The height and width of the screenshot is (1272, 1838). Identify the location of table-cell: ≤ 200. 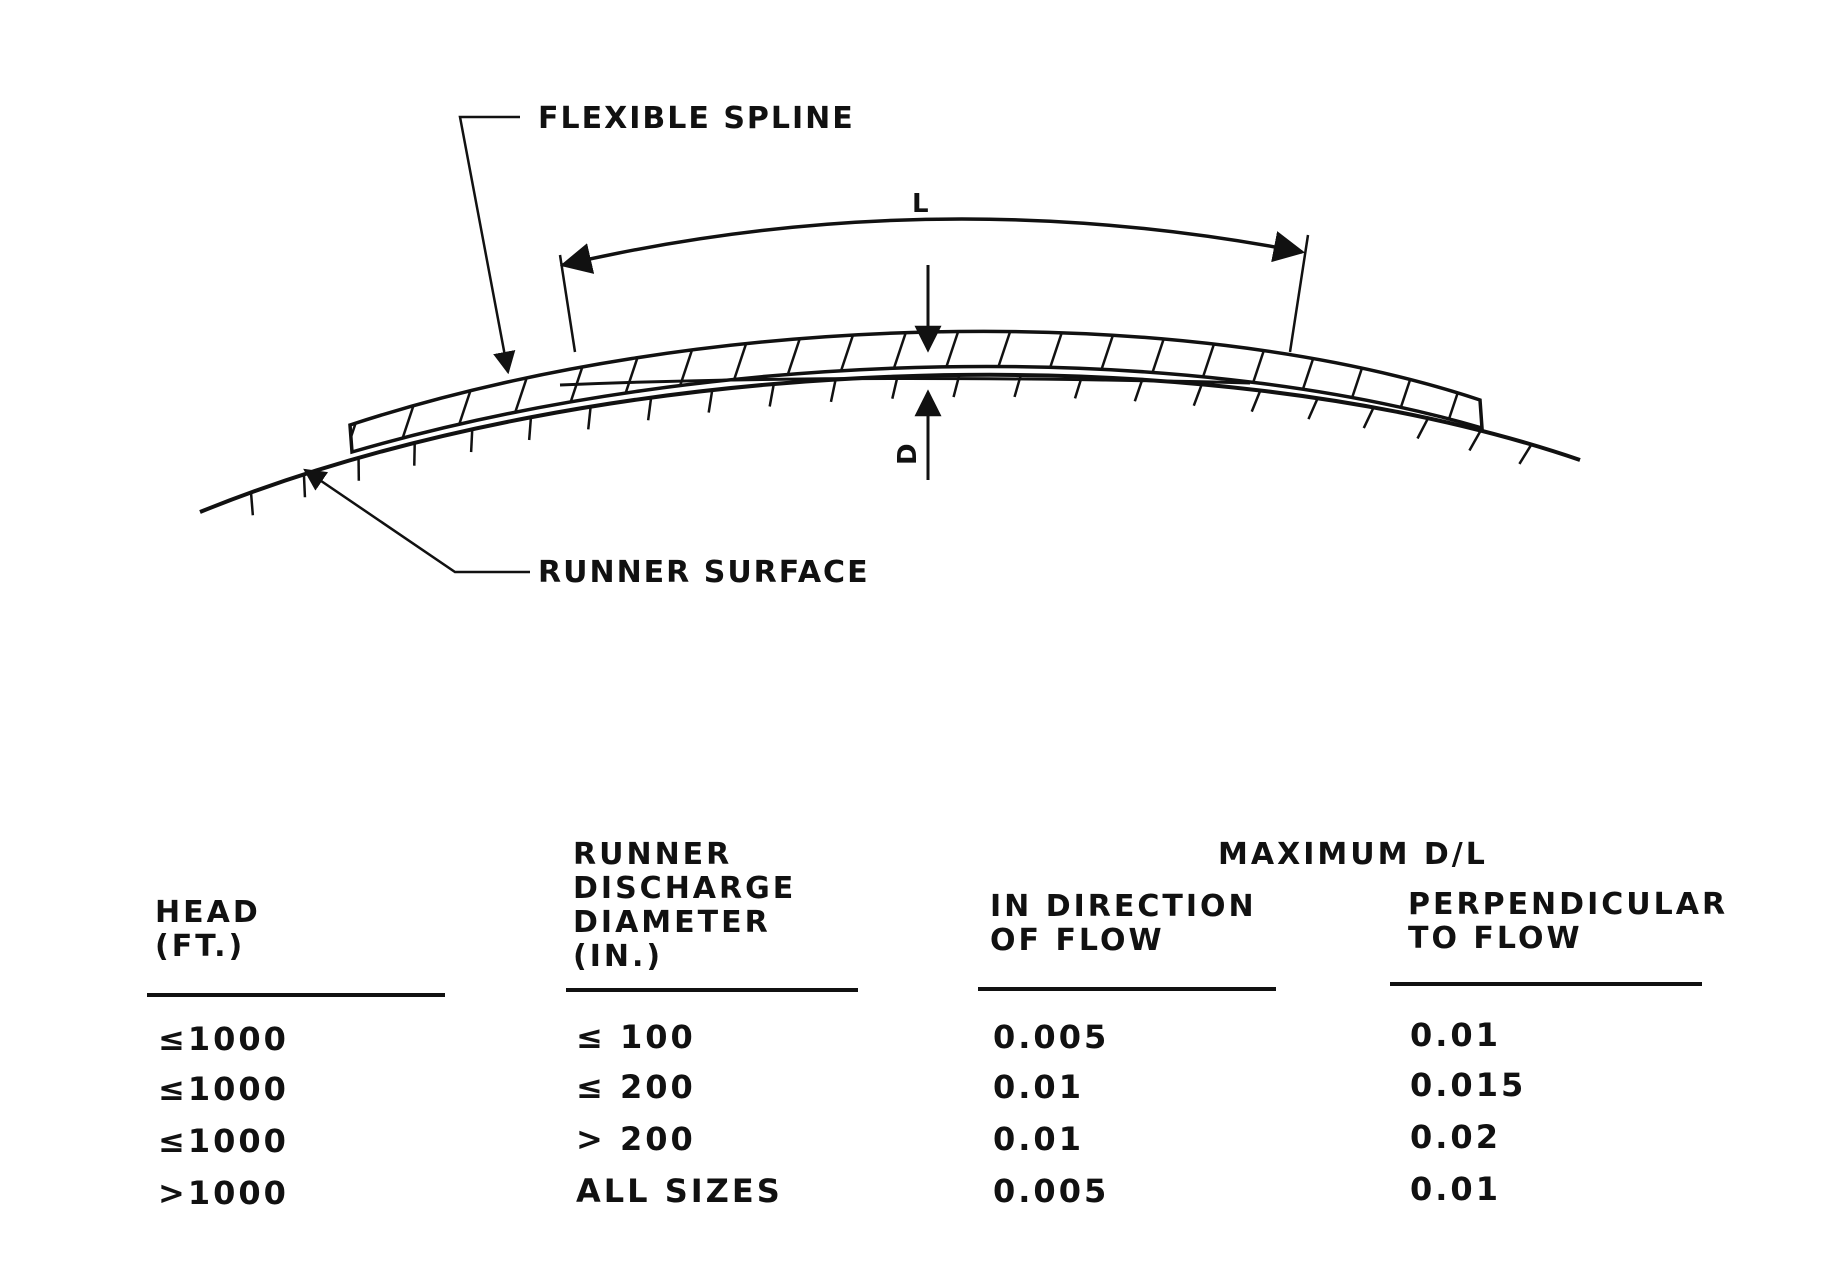
(636, 1087).